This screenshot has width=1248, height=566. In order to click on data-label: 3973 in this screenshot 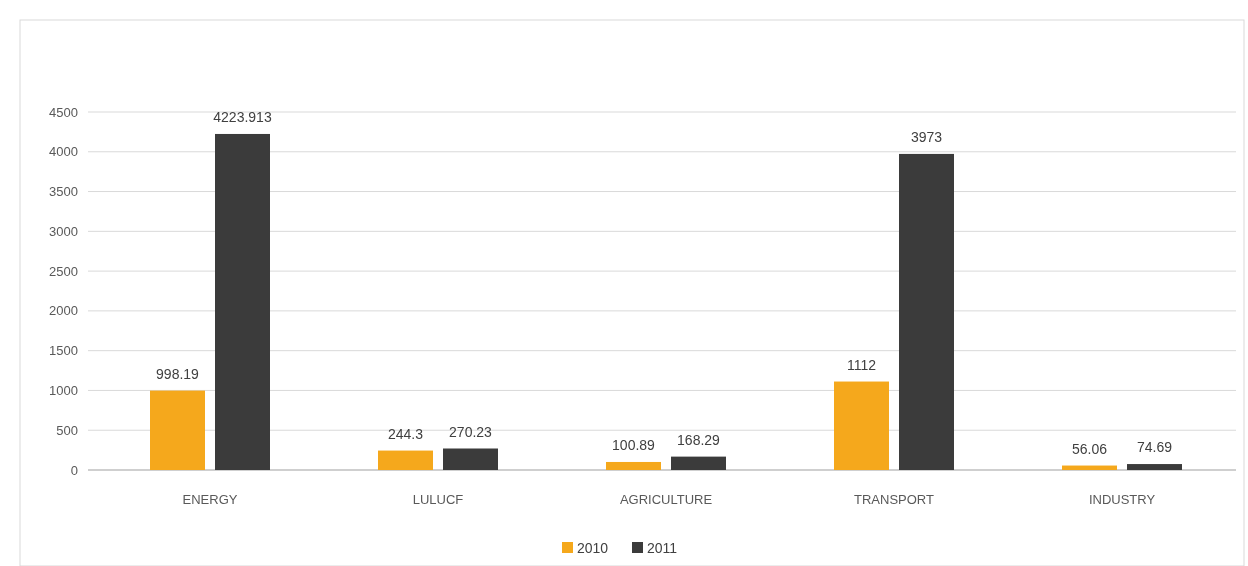, I will do `click(926, 136)`.